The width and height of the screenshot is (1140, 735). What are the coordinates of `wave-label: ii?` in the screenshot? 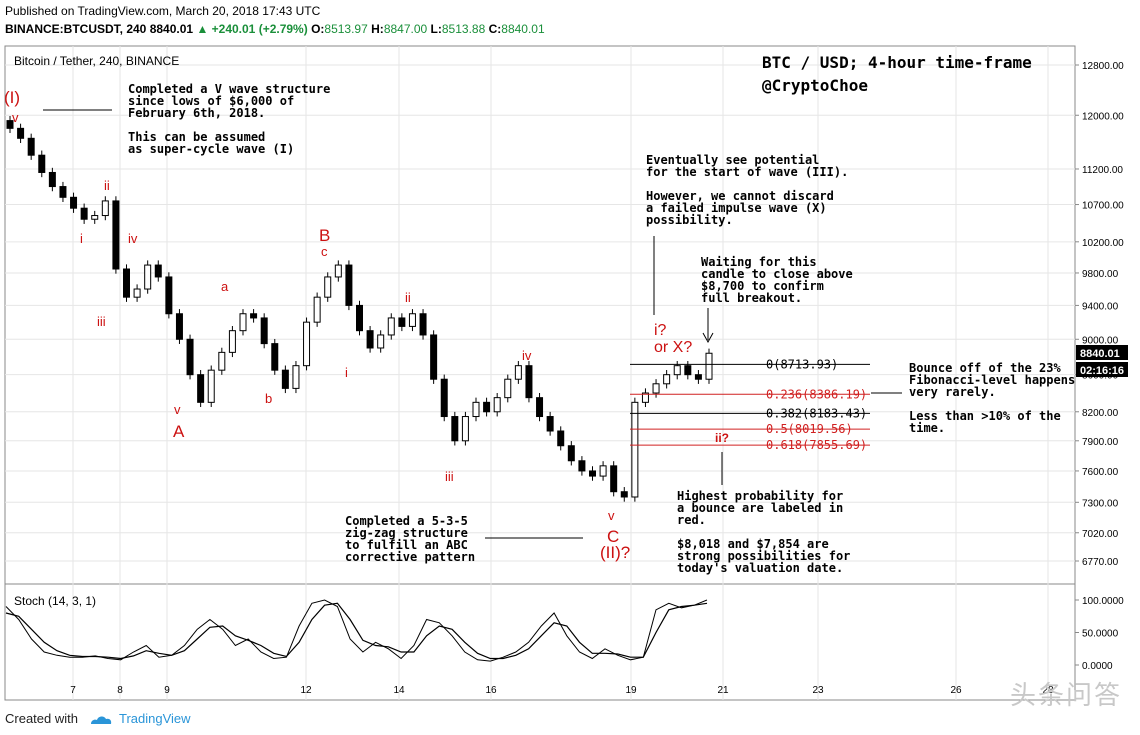 It's located at (722, 438).